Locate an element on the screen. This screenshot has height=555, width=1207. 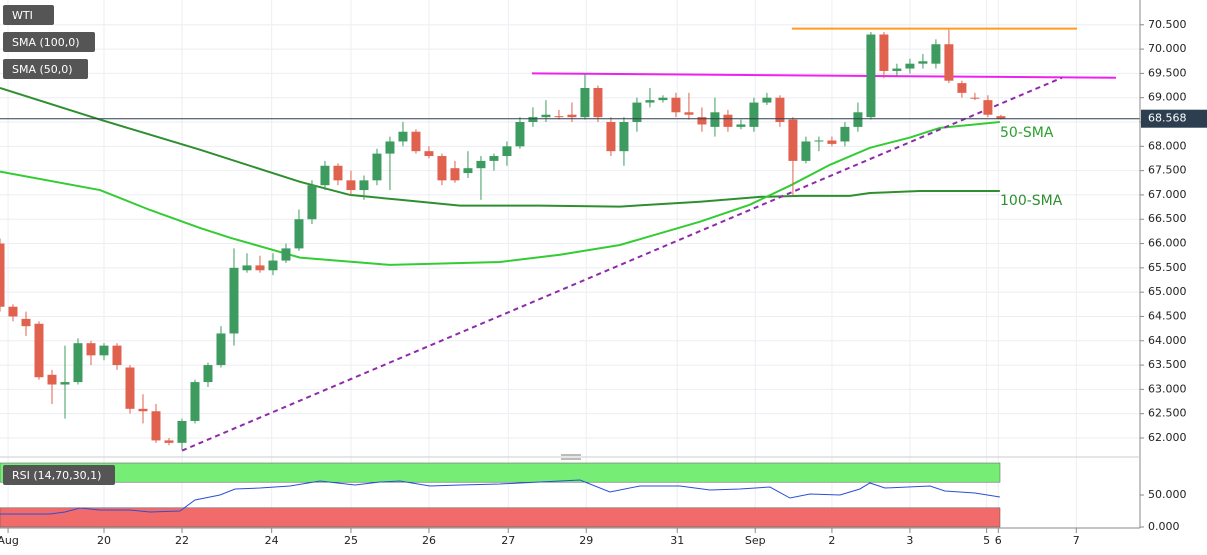
y-tick-label: 67.500 is located at coordinates (1167, 170).